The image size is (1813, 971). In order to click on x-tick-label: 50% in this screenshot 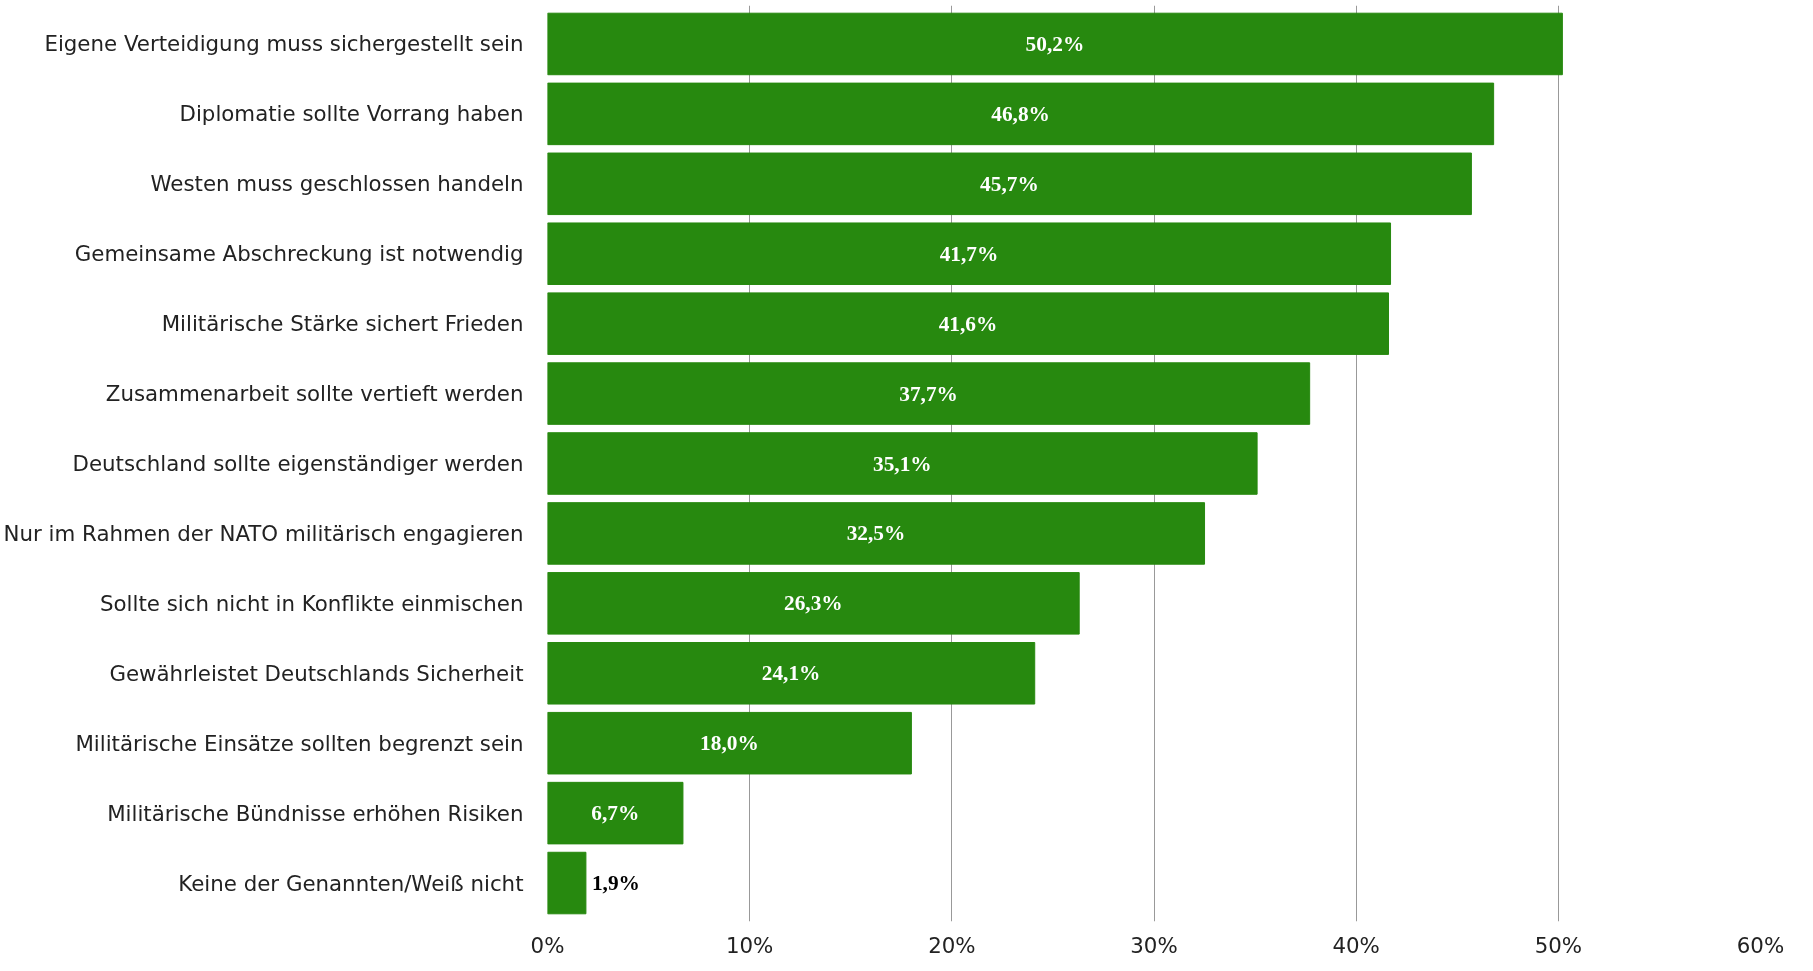, I will do `click(1558, 945)`.